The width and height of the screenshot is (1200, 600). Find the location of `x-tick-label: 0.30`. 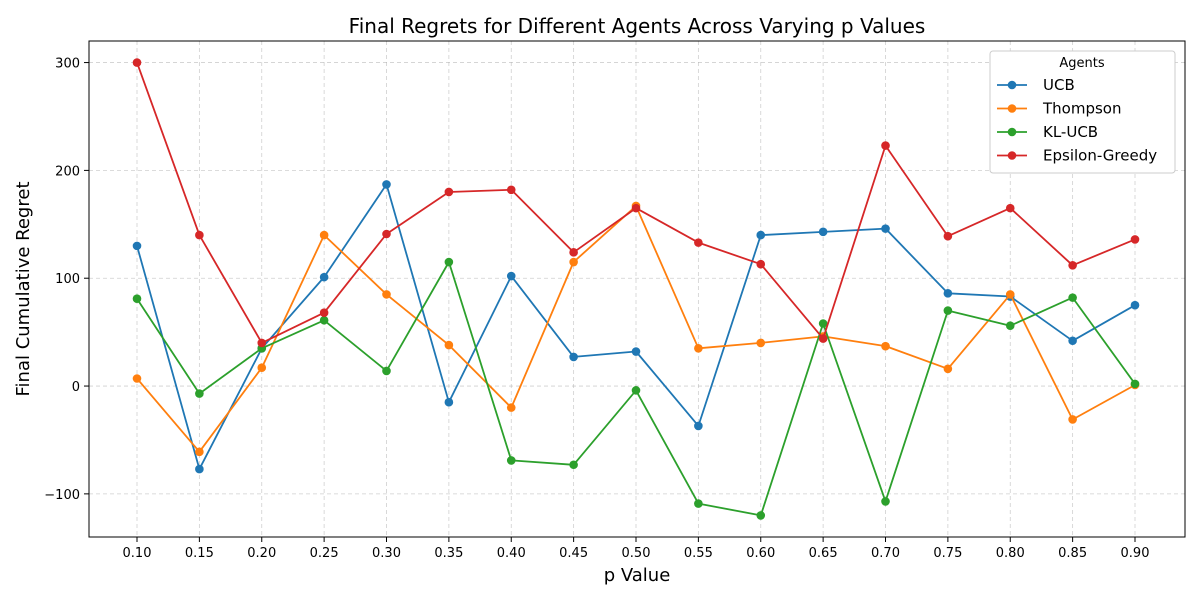

x-tick-label: 0.30 is located at coordinates (386, 553).